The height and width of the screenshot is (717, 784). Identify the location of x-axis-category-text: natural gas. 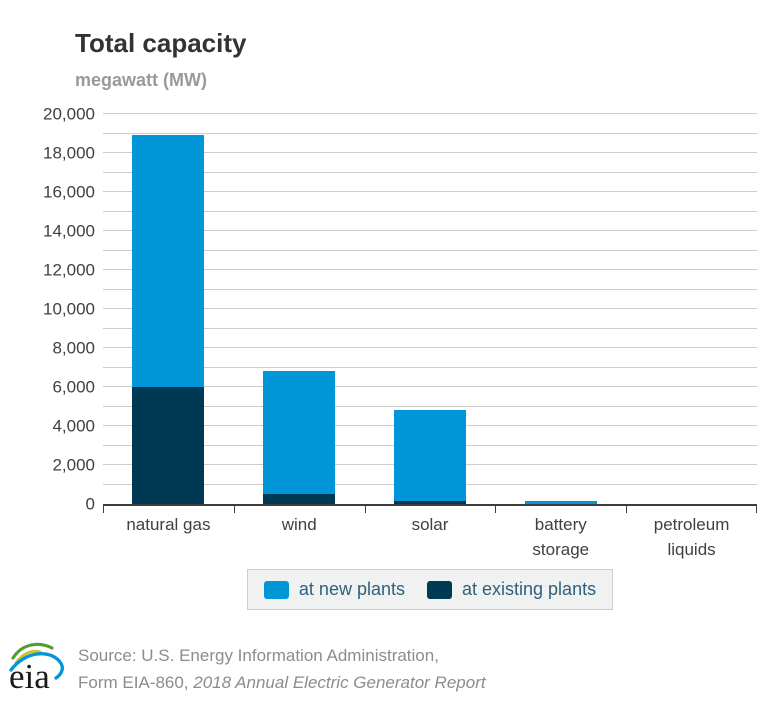
(168, 524).